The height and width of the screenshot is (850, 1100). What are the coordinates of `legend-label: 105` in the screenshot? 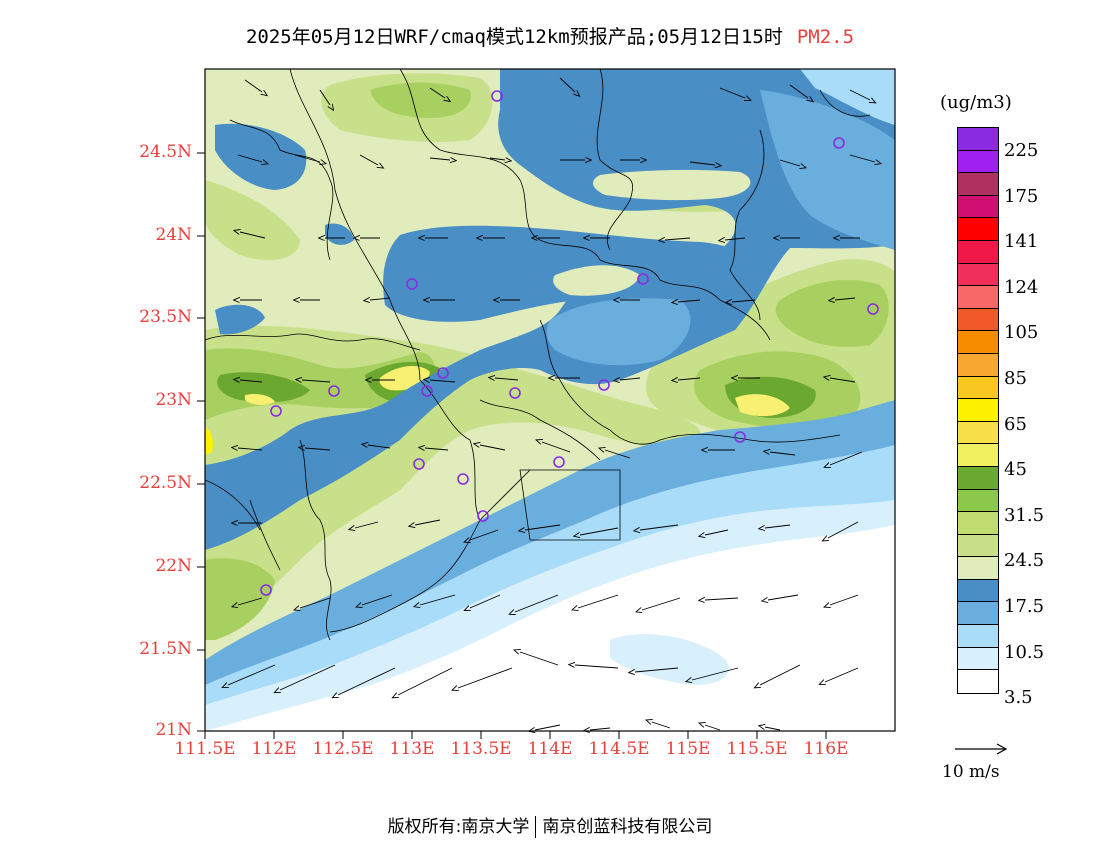 It's located at (1021, 333).